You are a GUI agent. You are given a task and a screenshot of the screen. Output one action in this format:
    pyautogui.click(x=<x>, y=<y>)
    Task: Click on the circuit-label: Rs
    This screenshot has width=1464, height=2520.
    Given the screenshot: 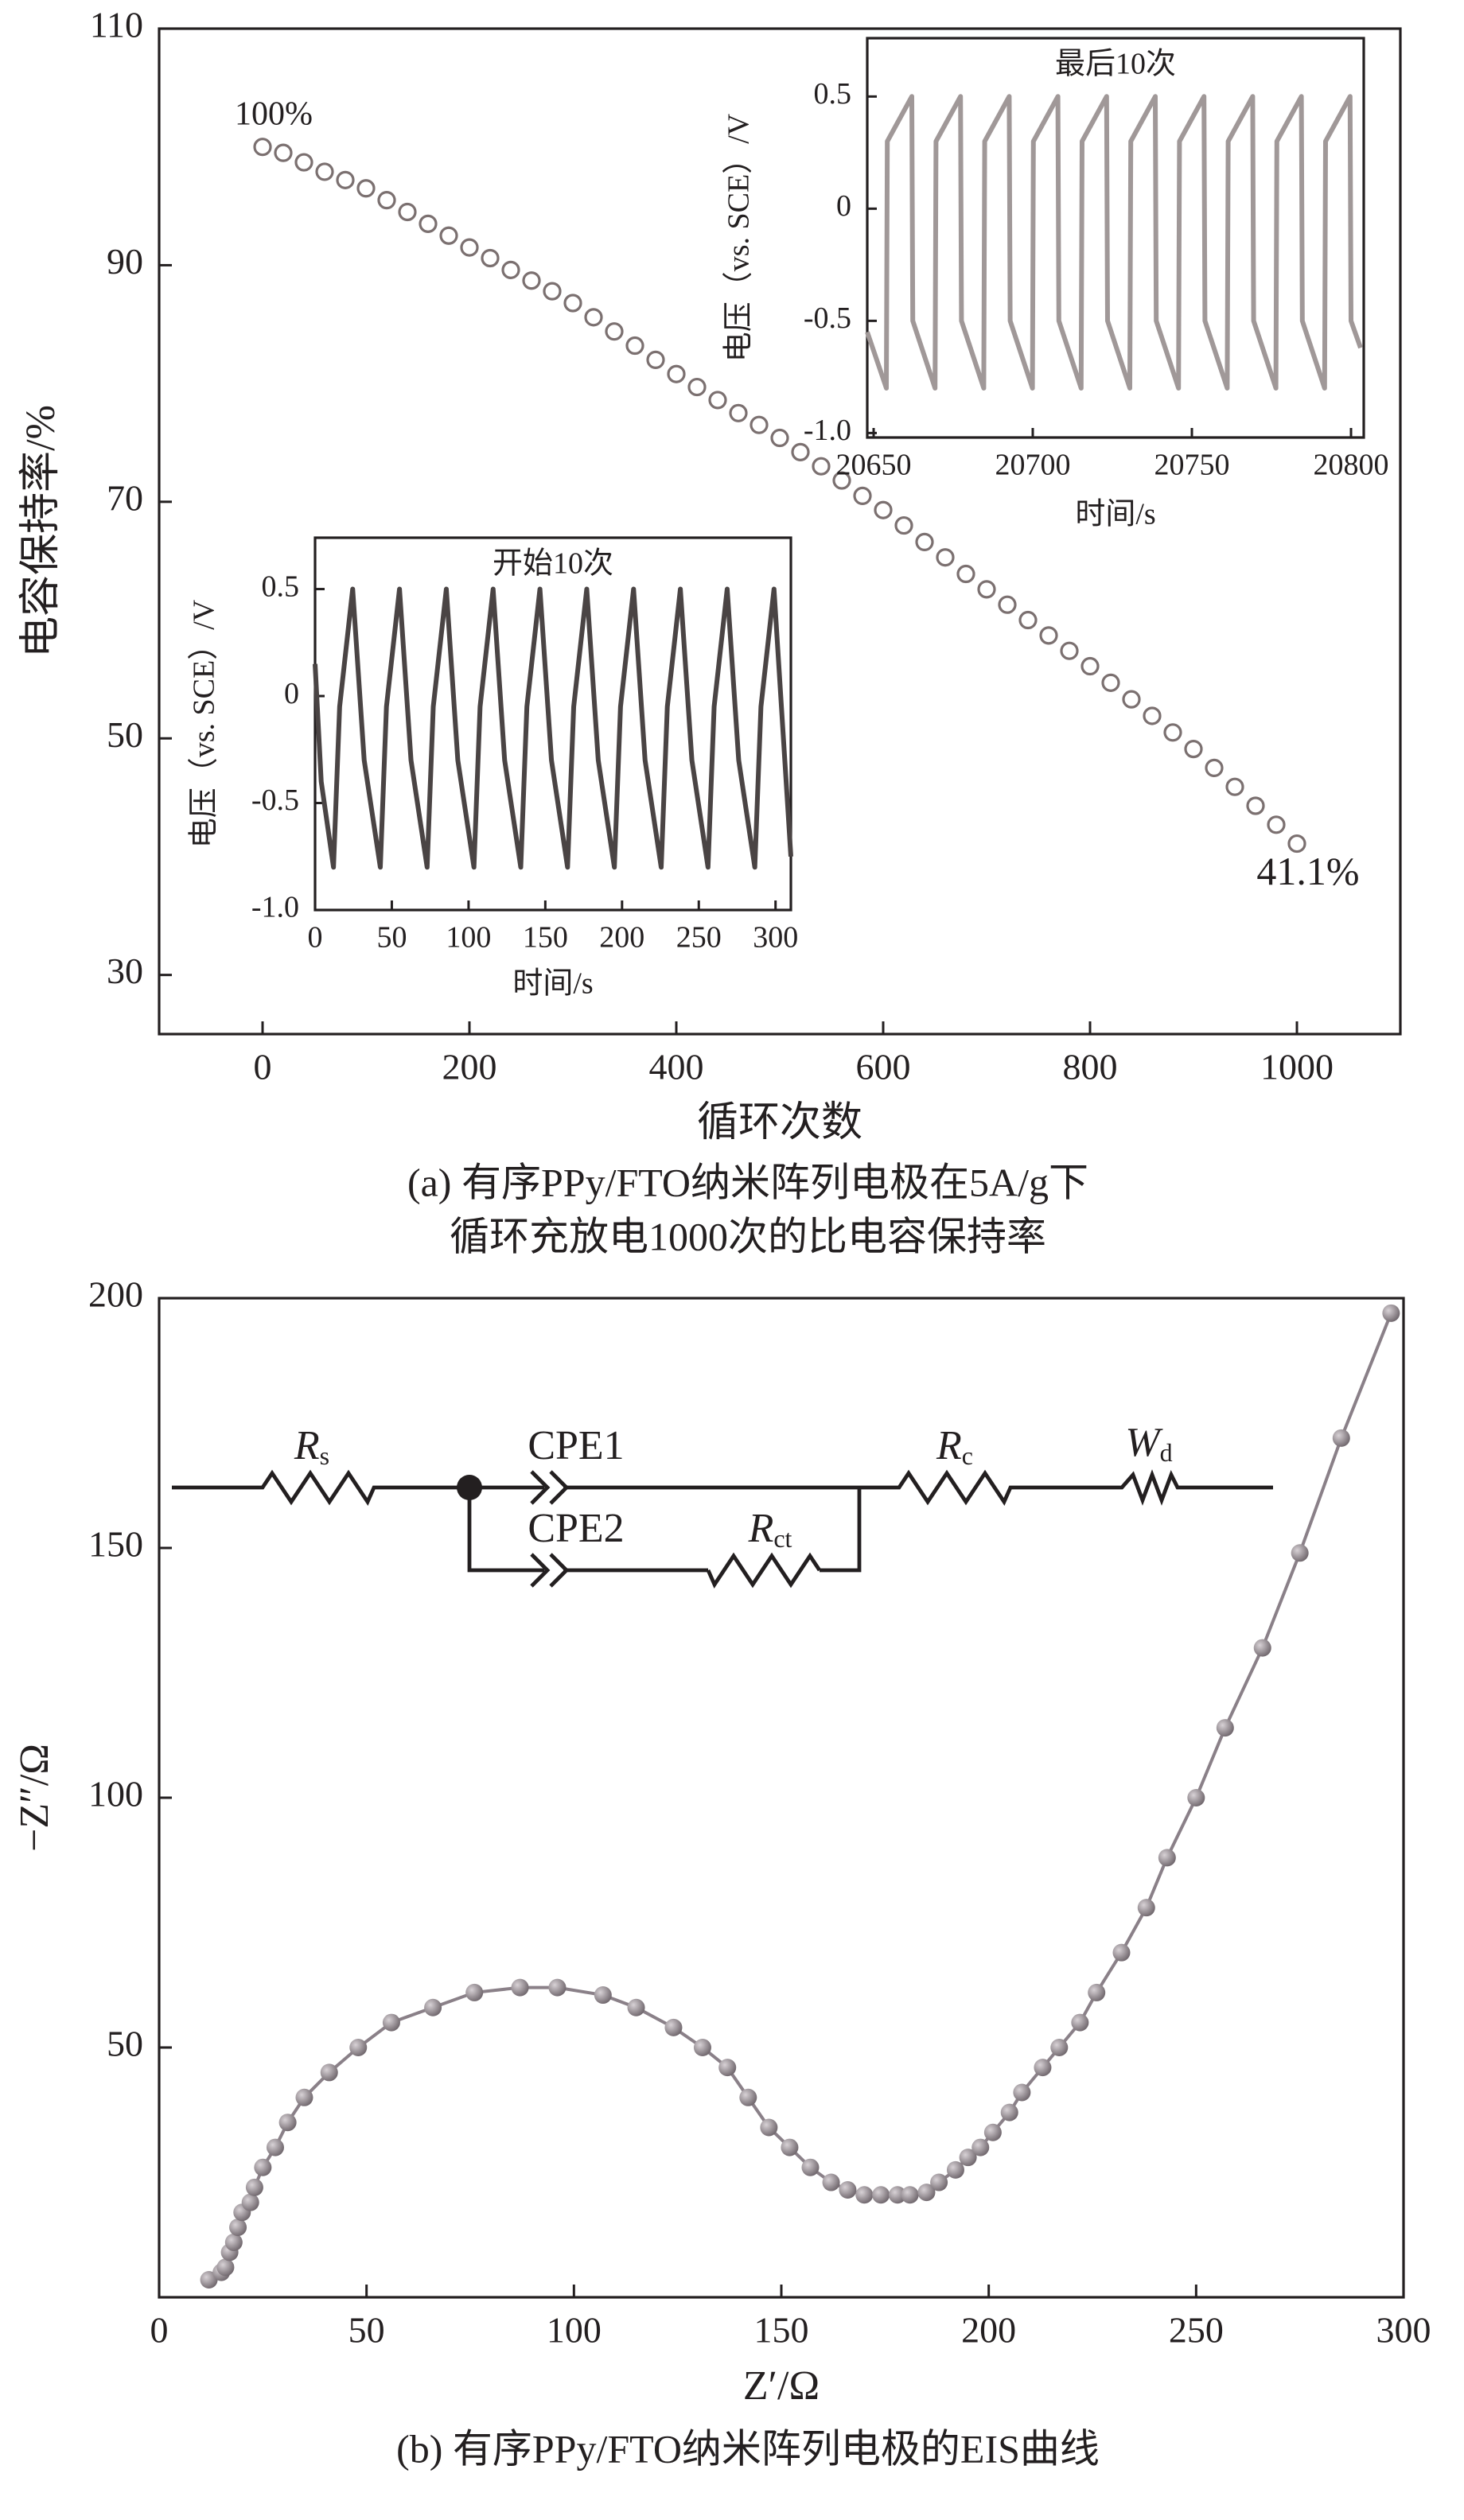 What is the action you would take?
    pyautogui.click(x=311, y=1446)
    